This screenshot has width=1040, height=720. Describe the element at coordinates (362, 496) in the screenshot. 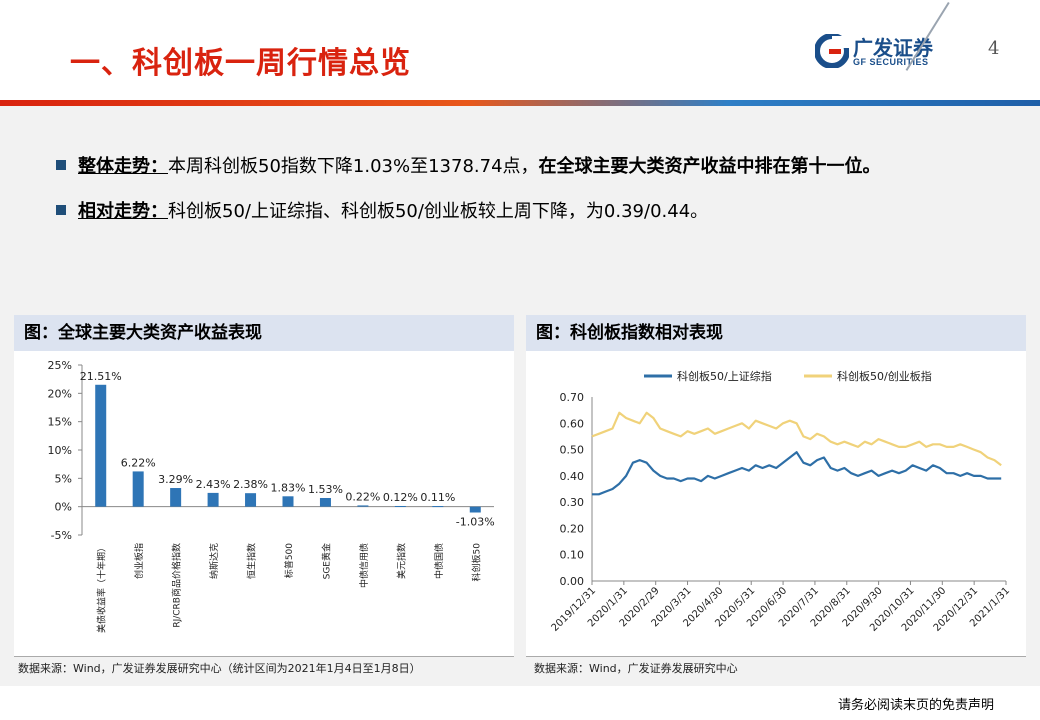

I see `bar-value-label: 0.22%` at that location.